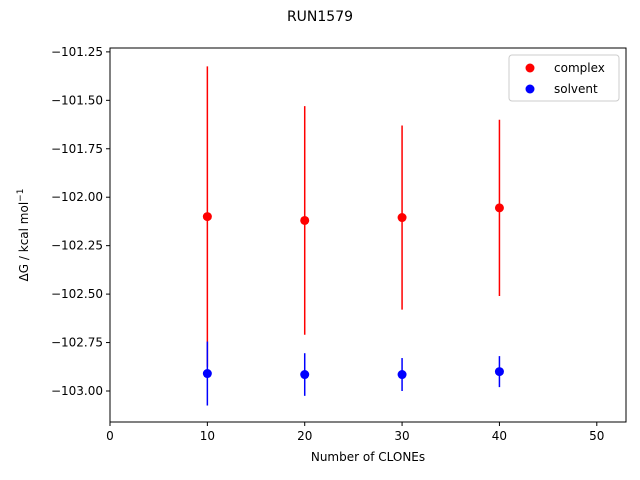 This screenshot has width=640, height=480. What do you see at coordinates (77, 343) in the screenshot?
I see `y-tick-label: −102.75` at bounding box center [77, 343].